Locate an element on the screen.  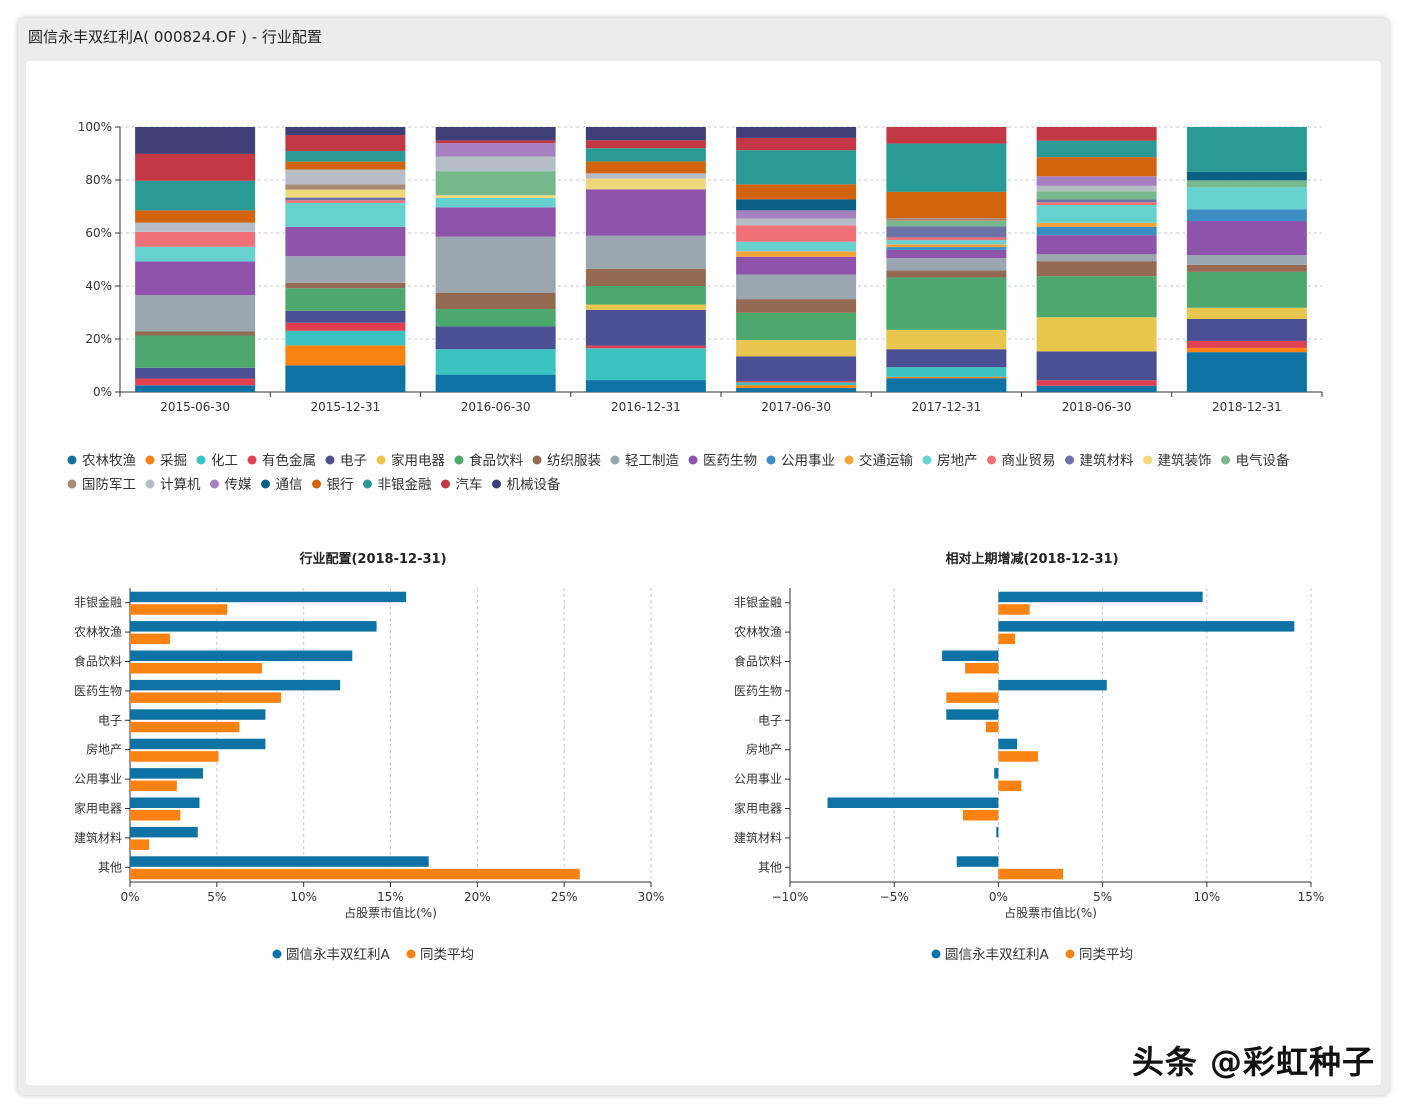
legend-label: 机械设备 is located at coordinates (534, 484).